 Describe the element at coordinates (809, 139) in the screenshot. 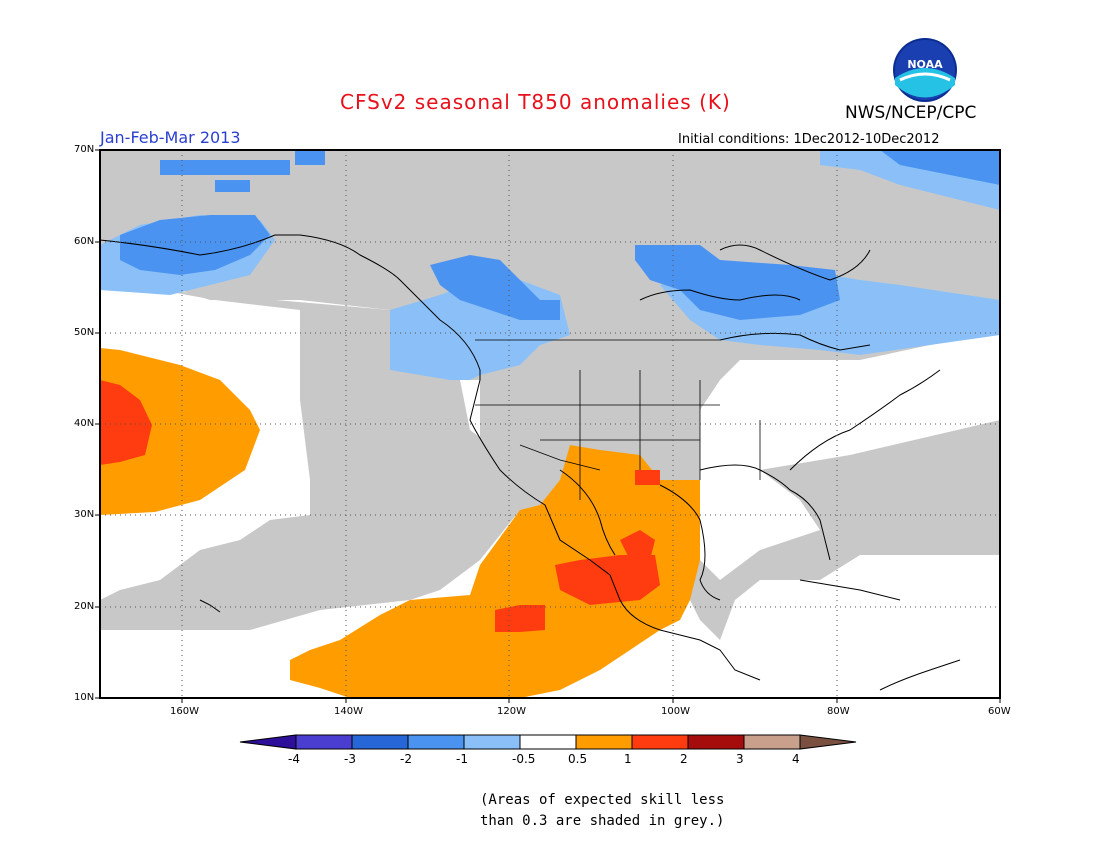

I see `initial-conditions-label: Initial conditions: 1Dec2012-10Dec2012` at that location.